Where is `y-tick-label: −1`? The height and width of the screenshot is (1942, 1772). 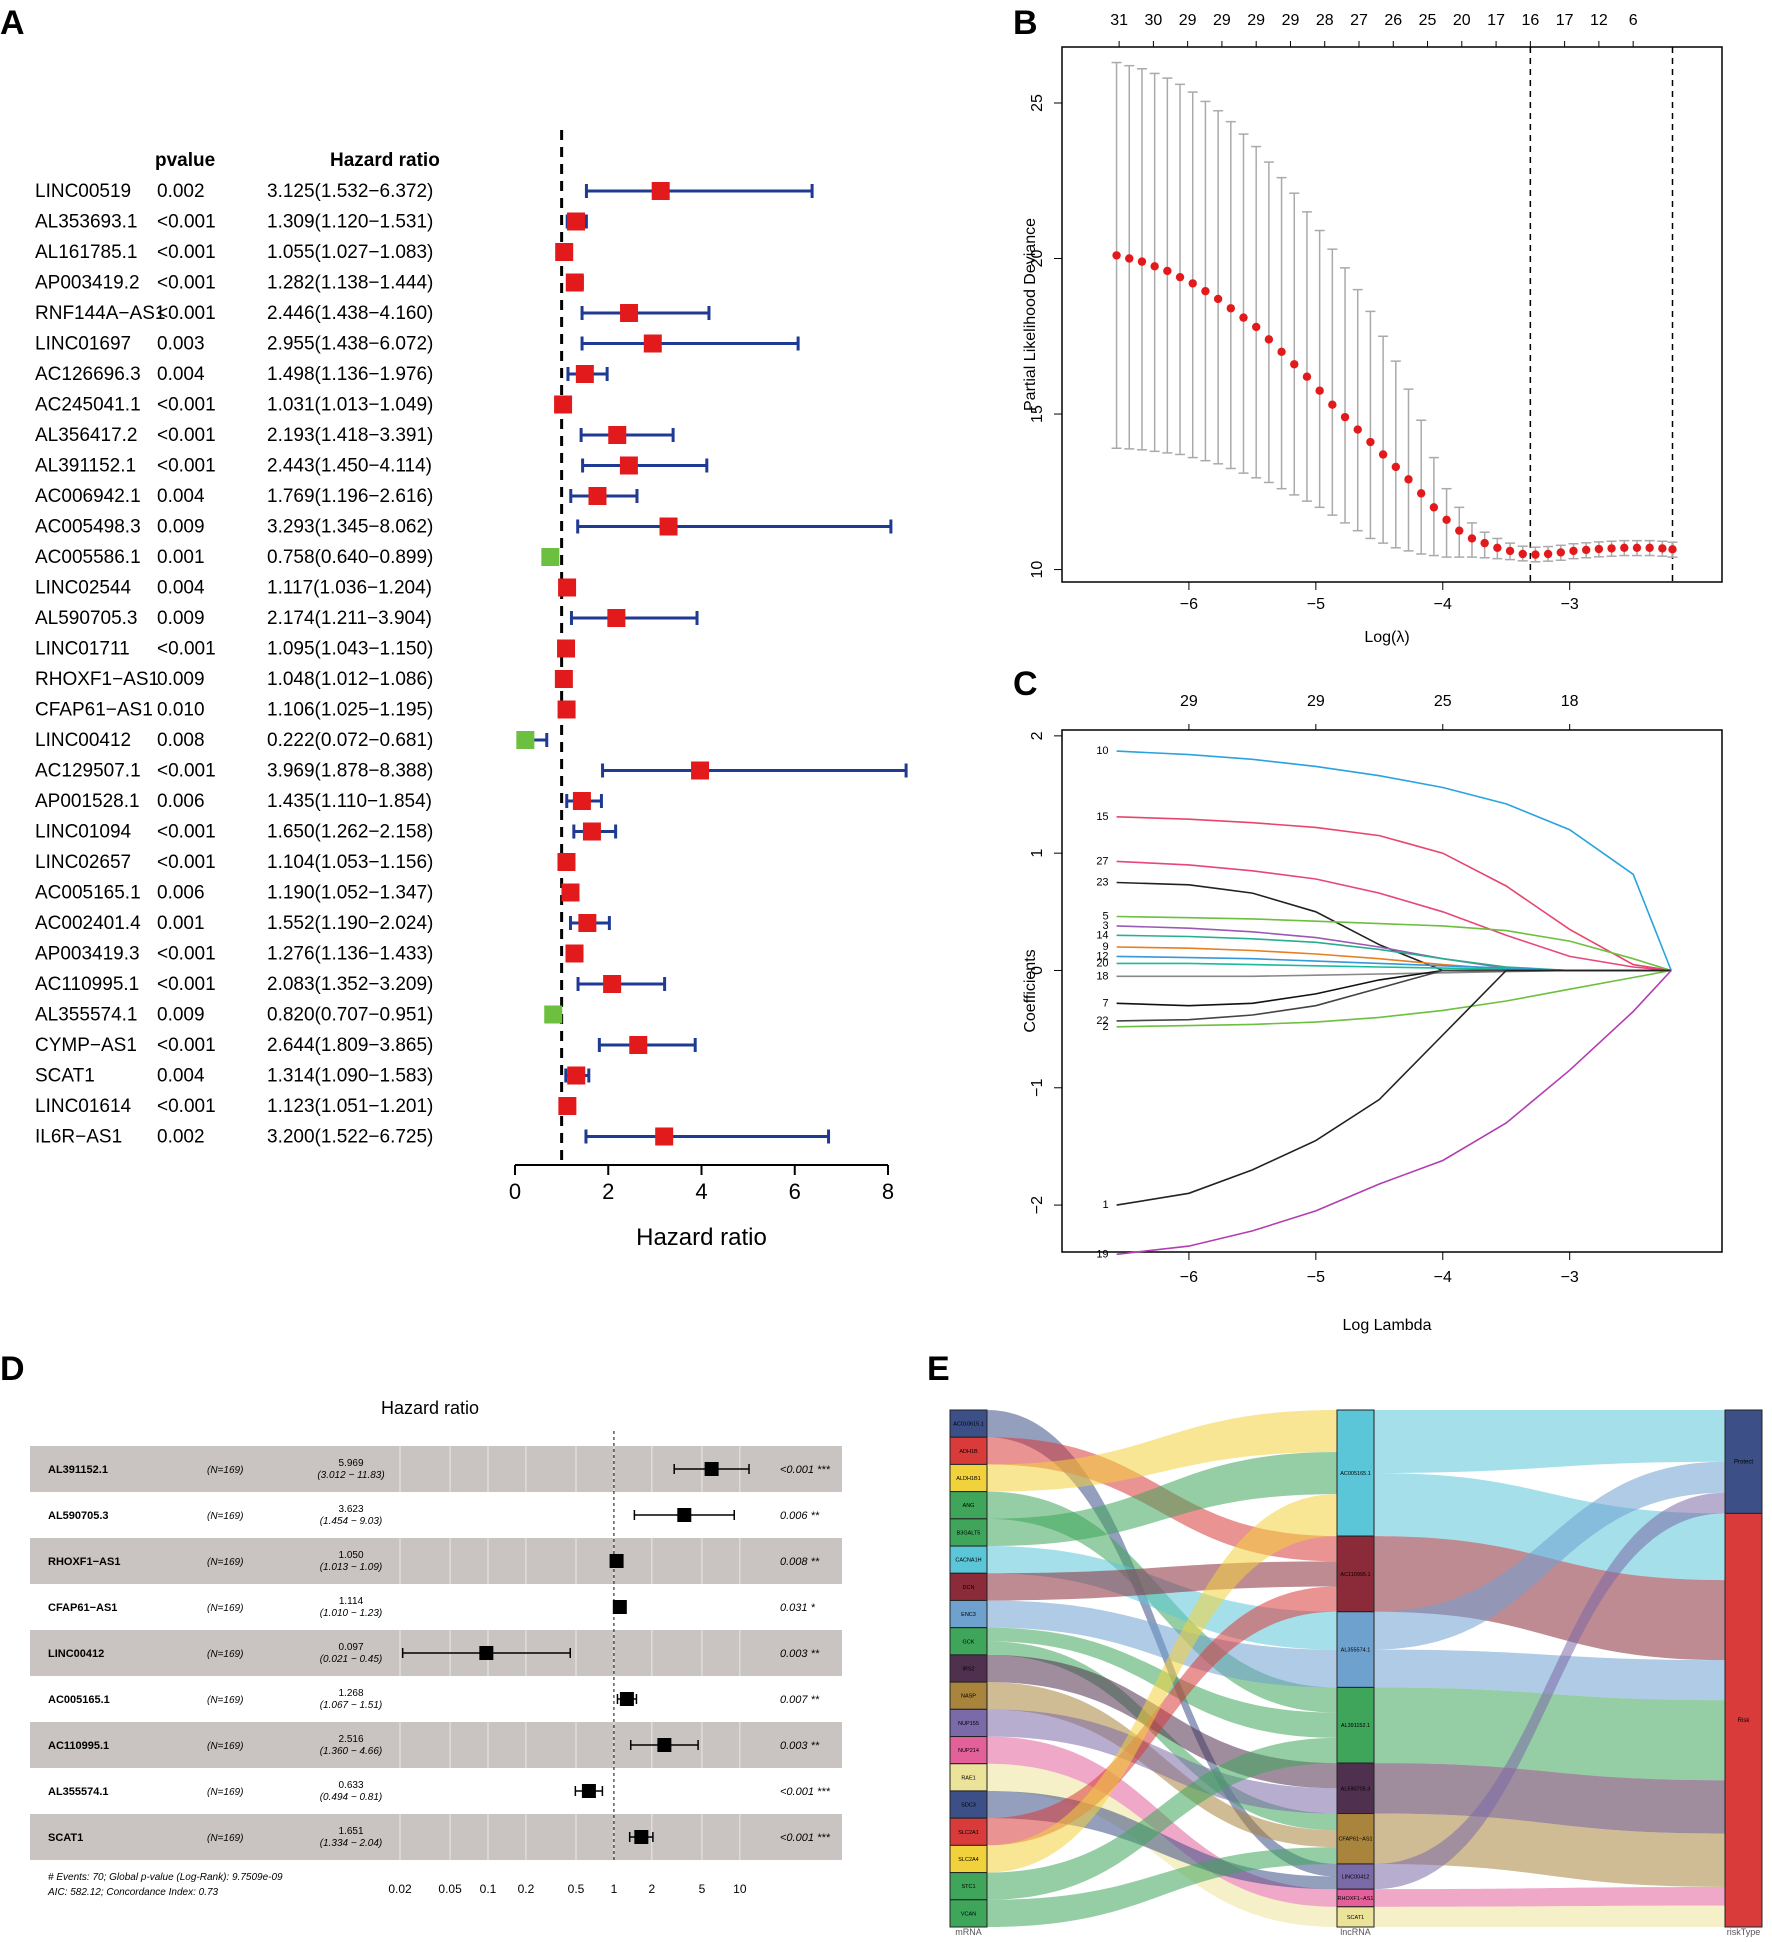
y-tick-label: −1 is located at coordinates (1037, 1088).